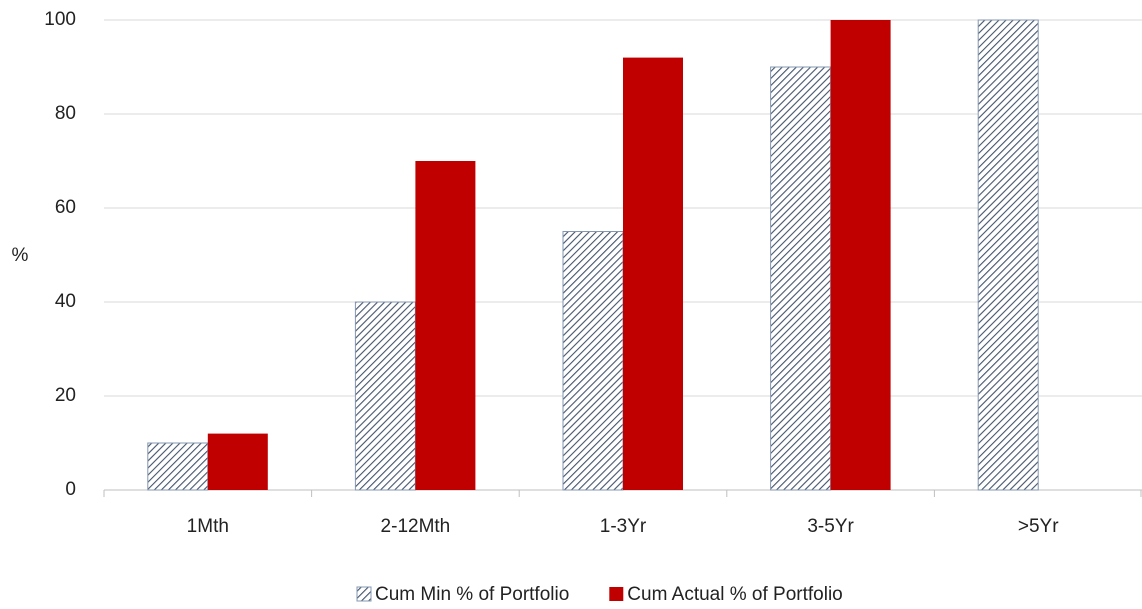 The image size is (1142, 609). What do you see at coordinates (65, 395) in the screenshot?
I see `y-tick-label: 20` at bounding box center [65, 395].